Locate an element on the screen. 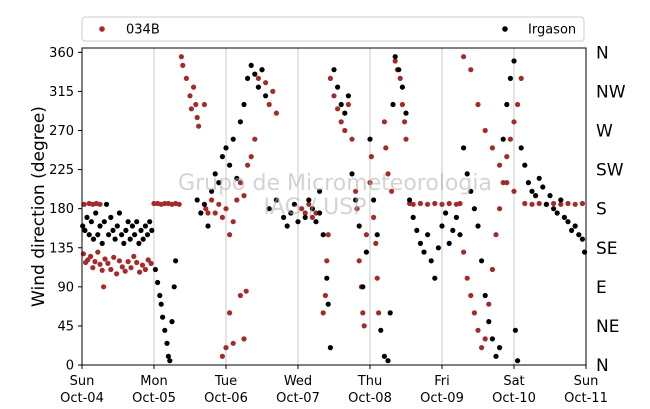 This screenshot has height=409, width=650. compass-label: NW is located at coordinates (611, 92).